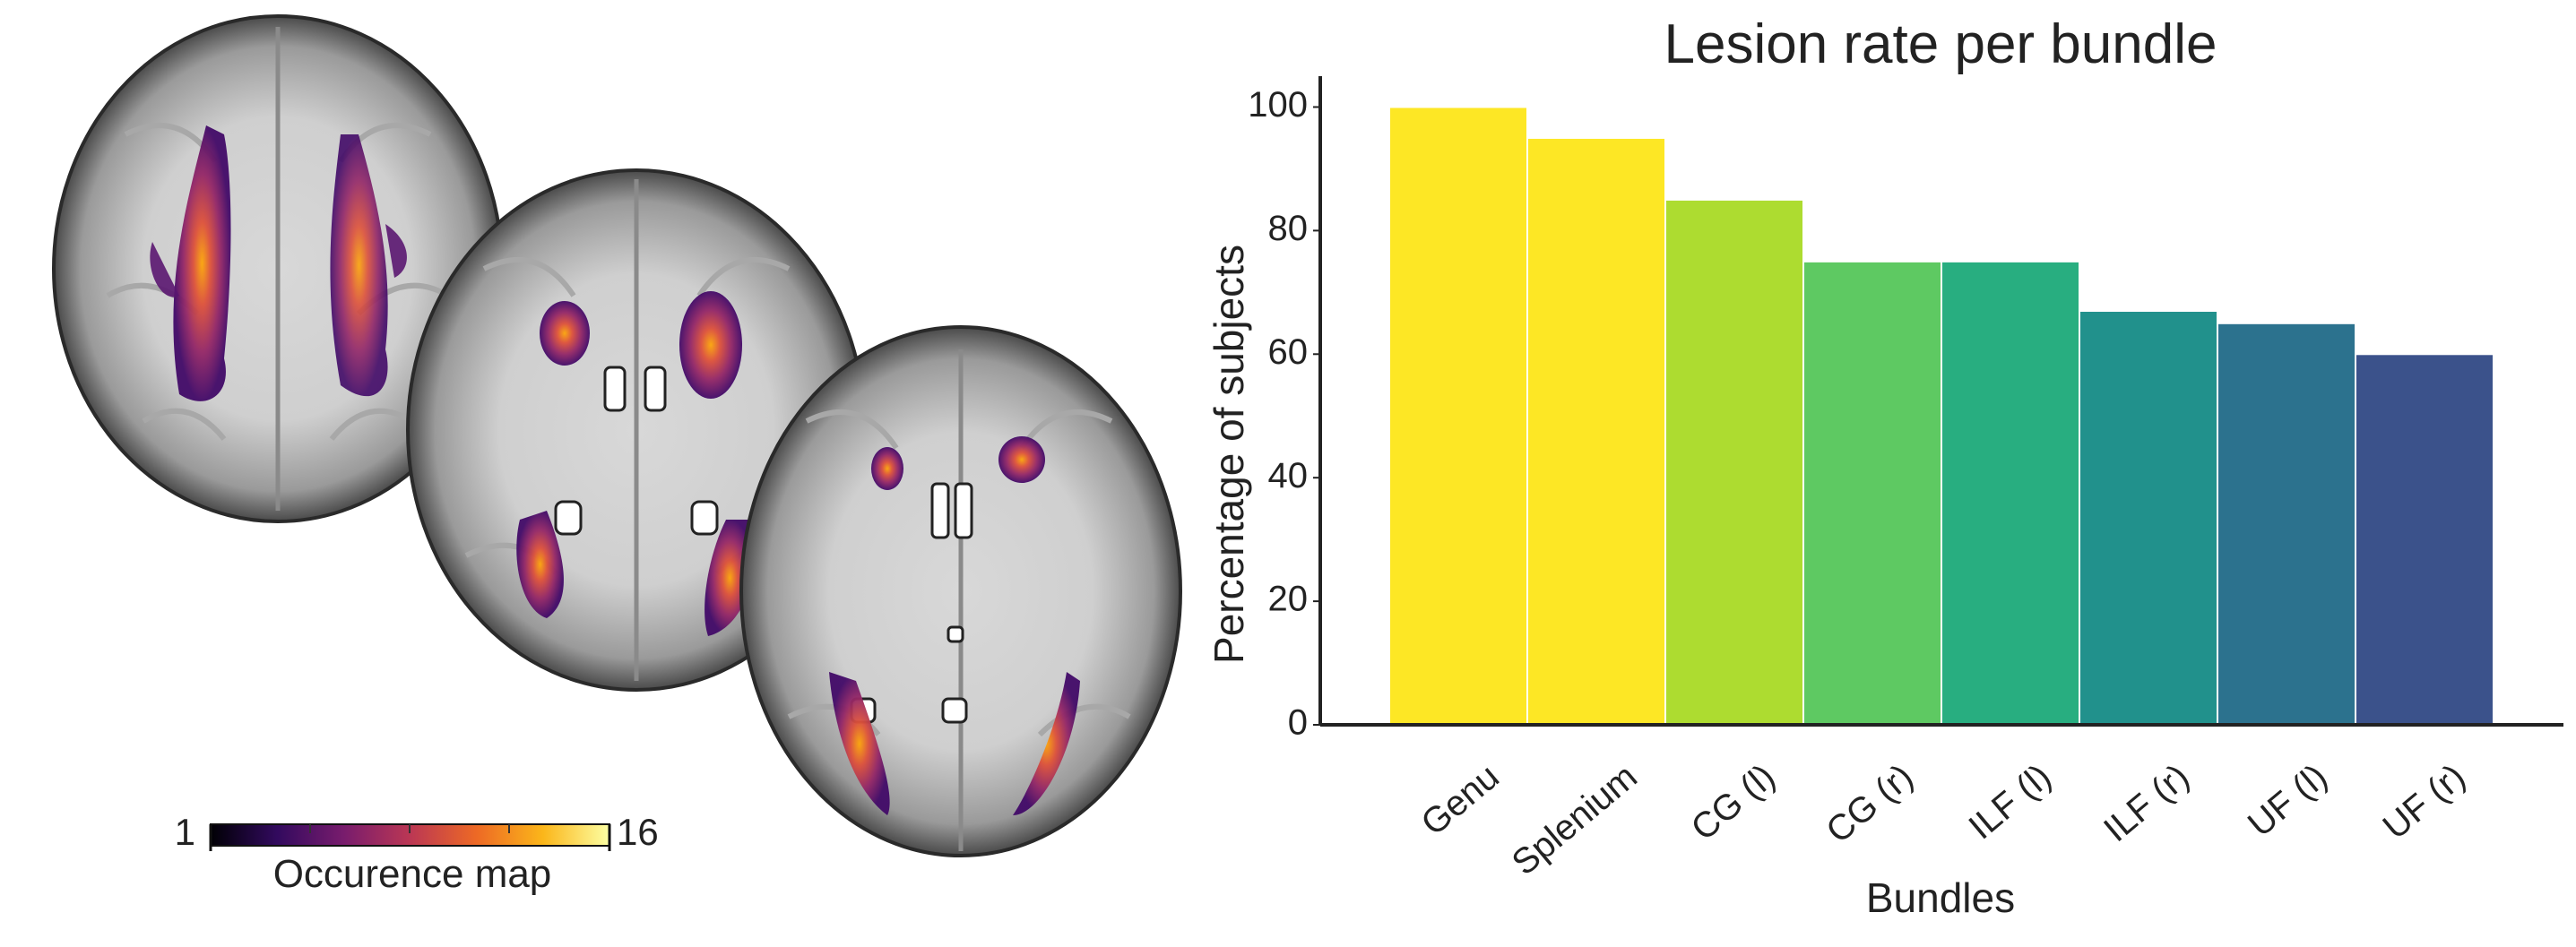 This screenshot has height=947, width=2576. What do you see at coordinates (278, 268) in the screenshot?
I see `brain-slice-superior` at bounding box center [278, 268].